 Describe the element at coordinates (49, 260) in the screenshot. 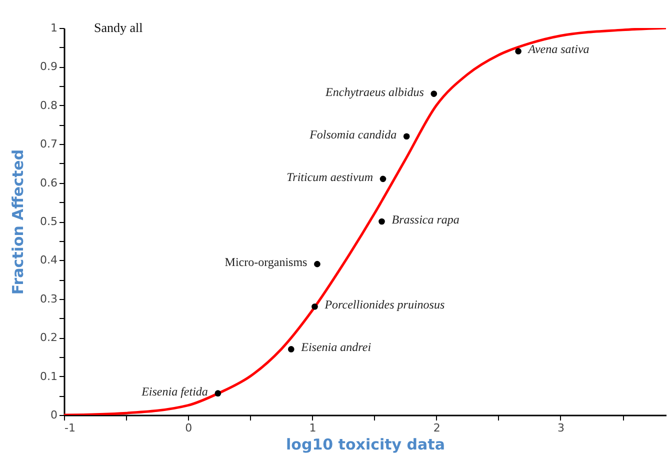

I see `y-tick-label: 0.4` at that location.